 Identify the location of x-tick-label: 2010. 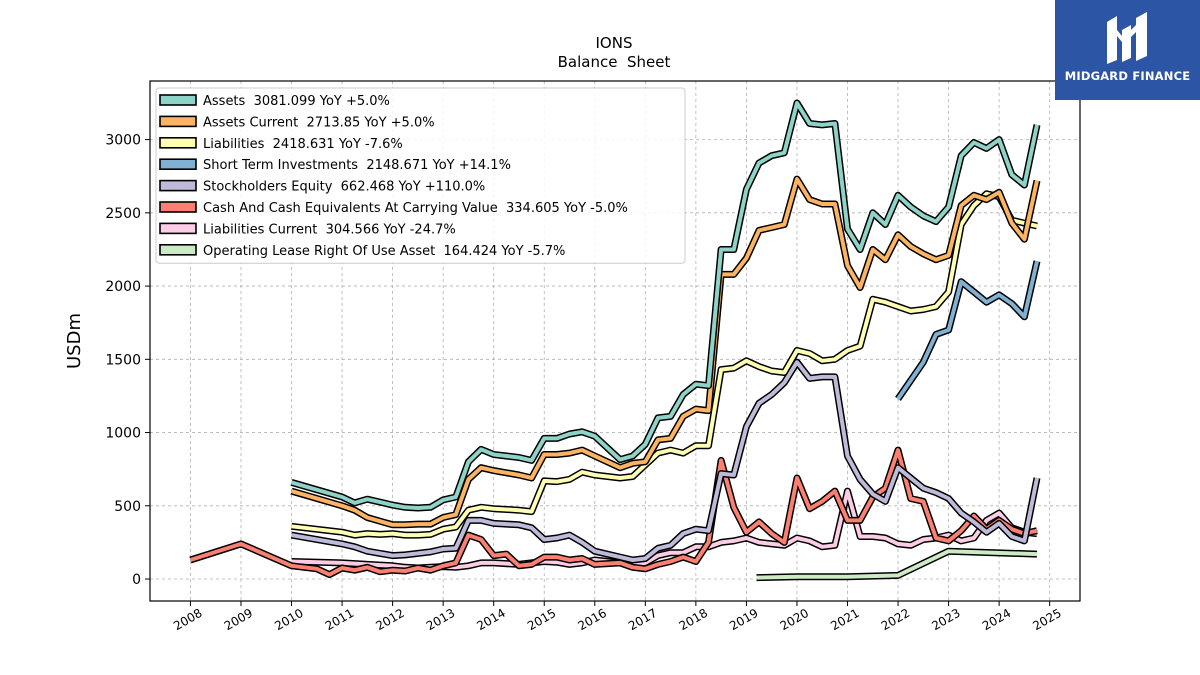
(288, 619).